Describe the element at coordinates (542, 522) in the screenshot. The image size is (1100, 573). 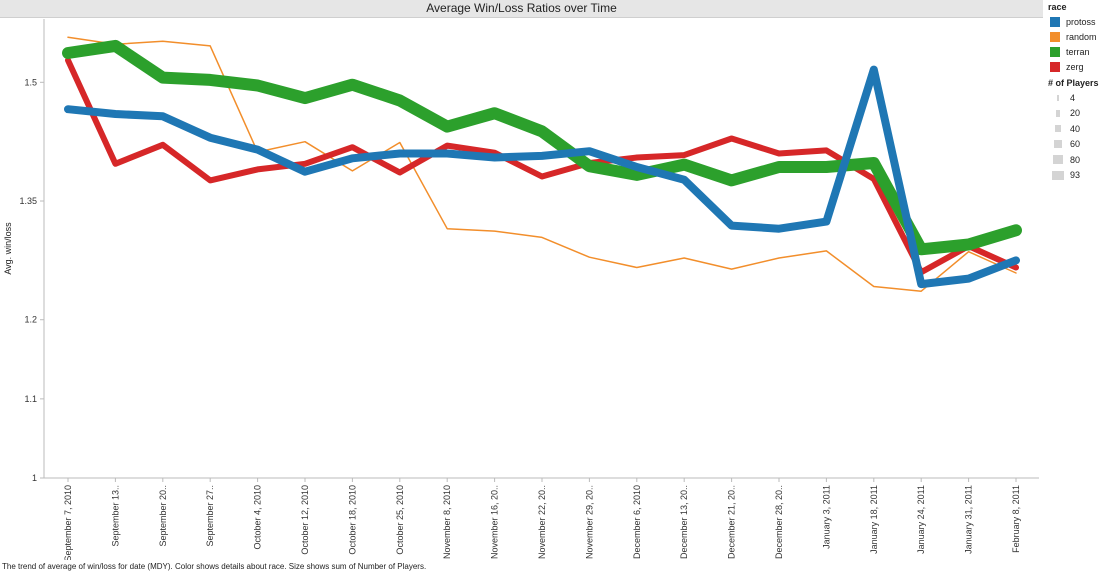
I see `x-tick-label: November 22, 20..` at that location.